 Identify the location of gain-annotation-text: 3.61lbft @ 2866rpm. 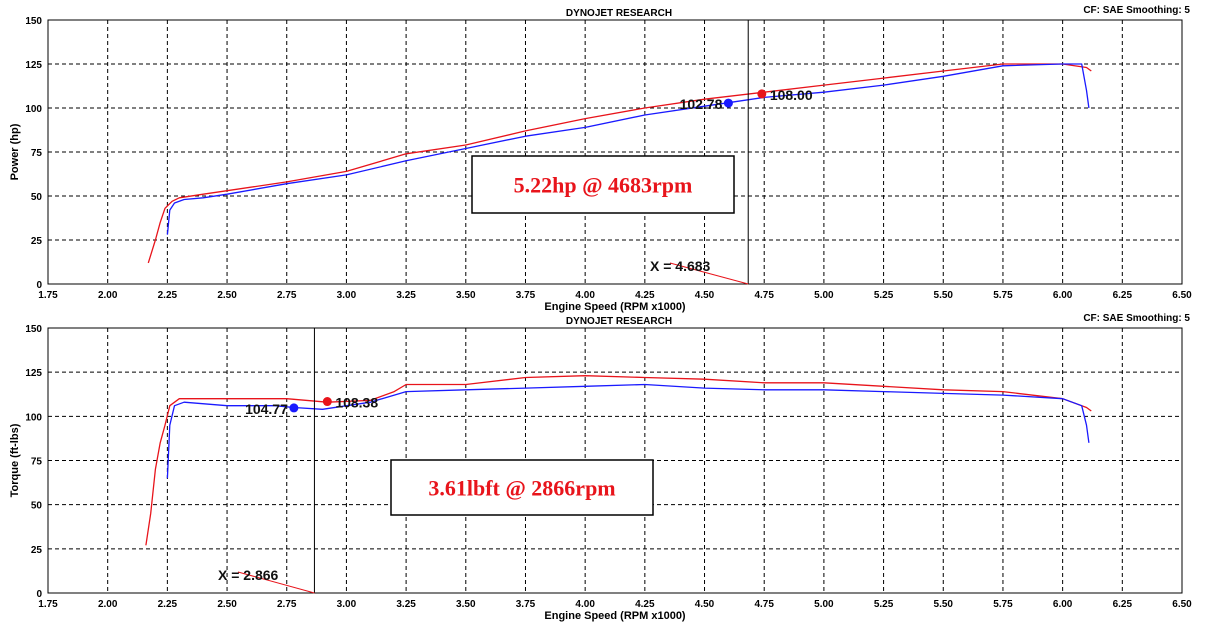
(521, 488).